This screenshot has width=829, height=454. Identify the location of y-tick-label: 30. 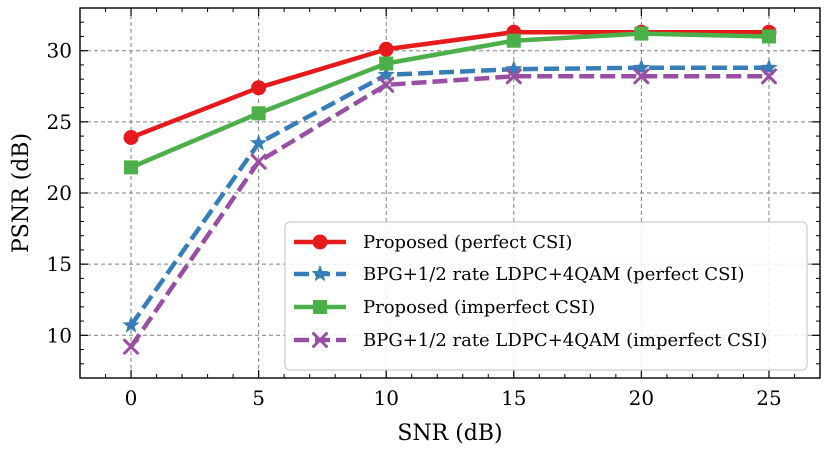
(59, 51).